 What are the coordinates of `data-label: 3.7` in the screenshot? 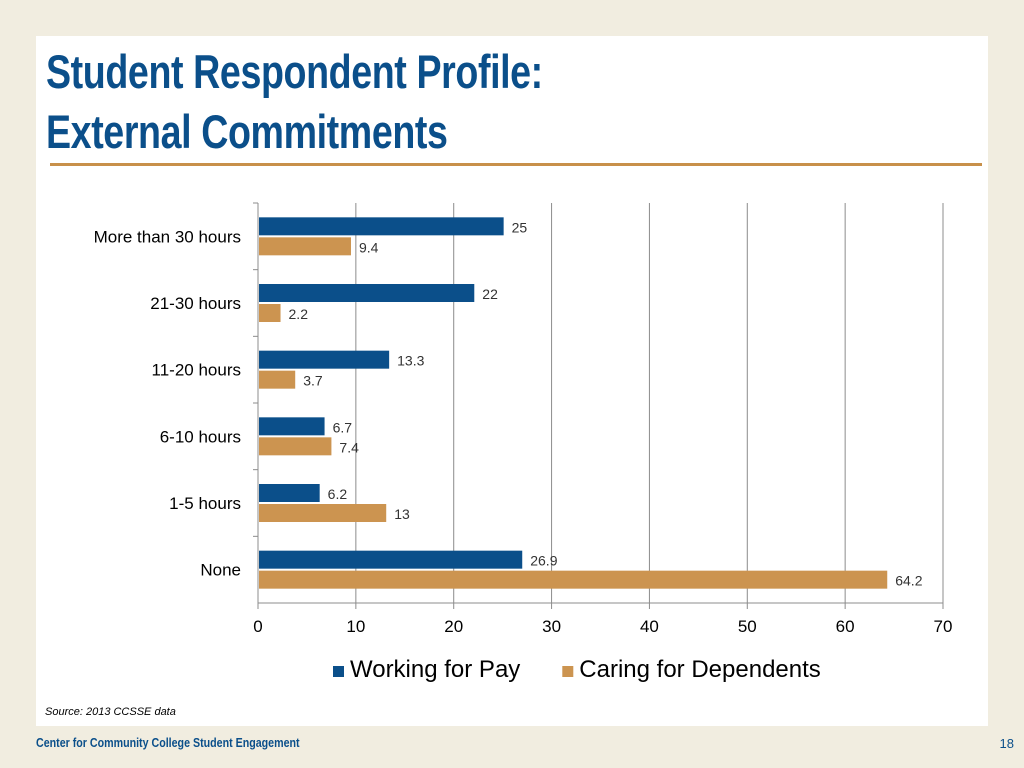 It's located at (313, 381).